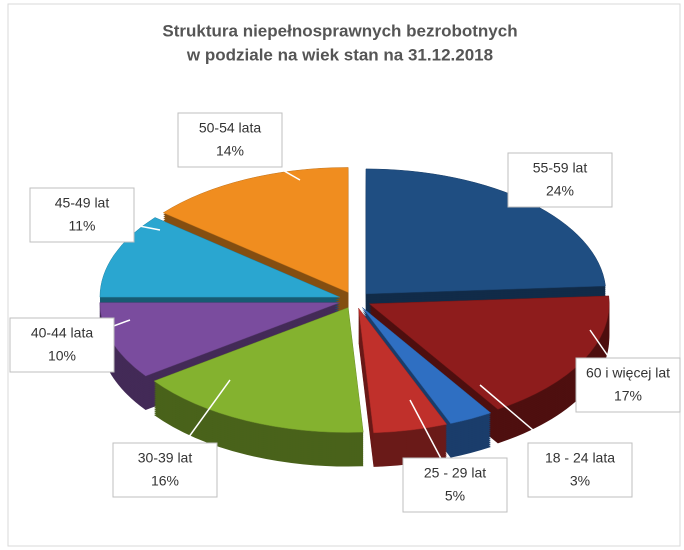 The width and height of the screenshot is (684, 550). I want to click on data-label-name: 45-49 lat, so click(82, 203).